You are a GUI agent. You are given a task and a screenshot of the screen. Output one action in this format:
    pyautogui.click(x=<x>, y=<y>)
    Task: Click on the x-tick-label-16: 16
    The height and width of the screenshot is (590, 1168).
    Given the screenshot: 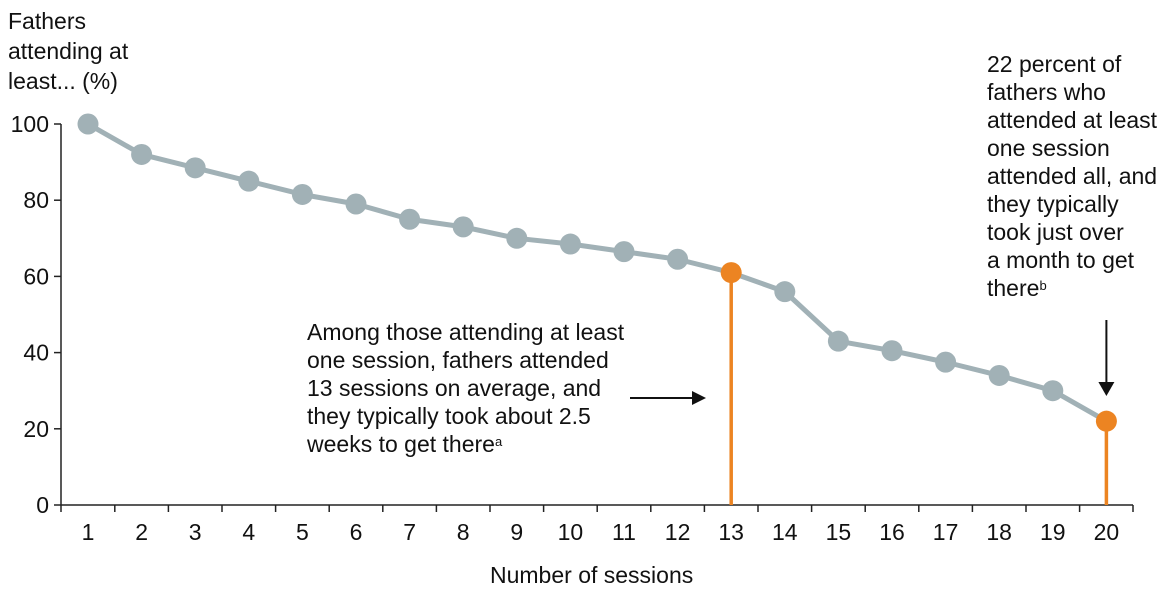 What is the action you would take?
    pyautogui.click(x=892, y=532)
    